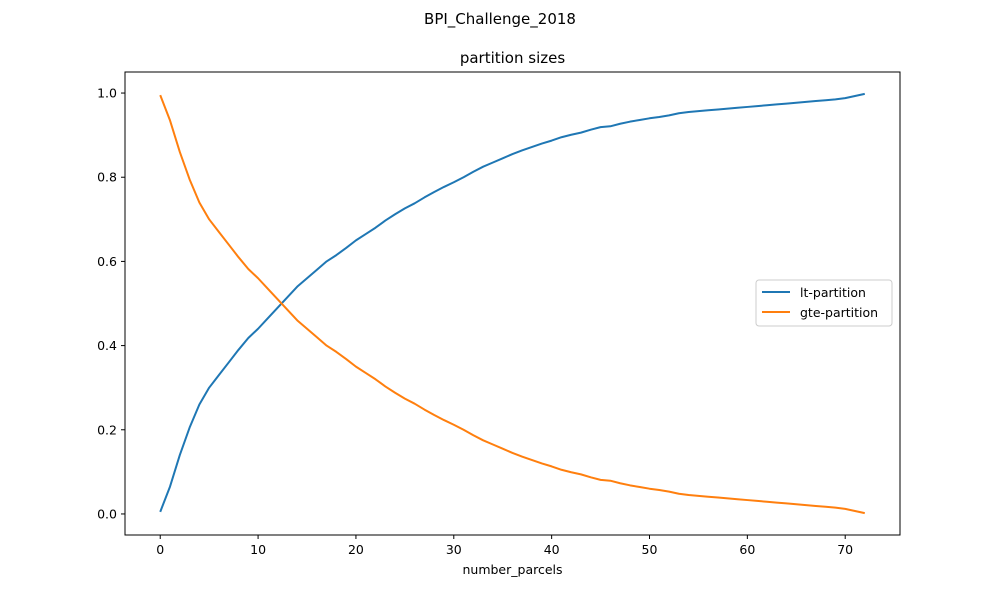  I want to click on x-tick-label-60: 60, so click(747, 549).